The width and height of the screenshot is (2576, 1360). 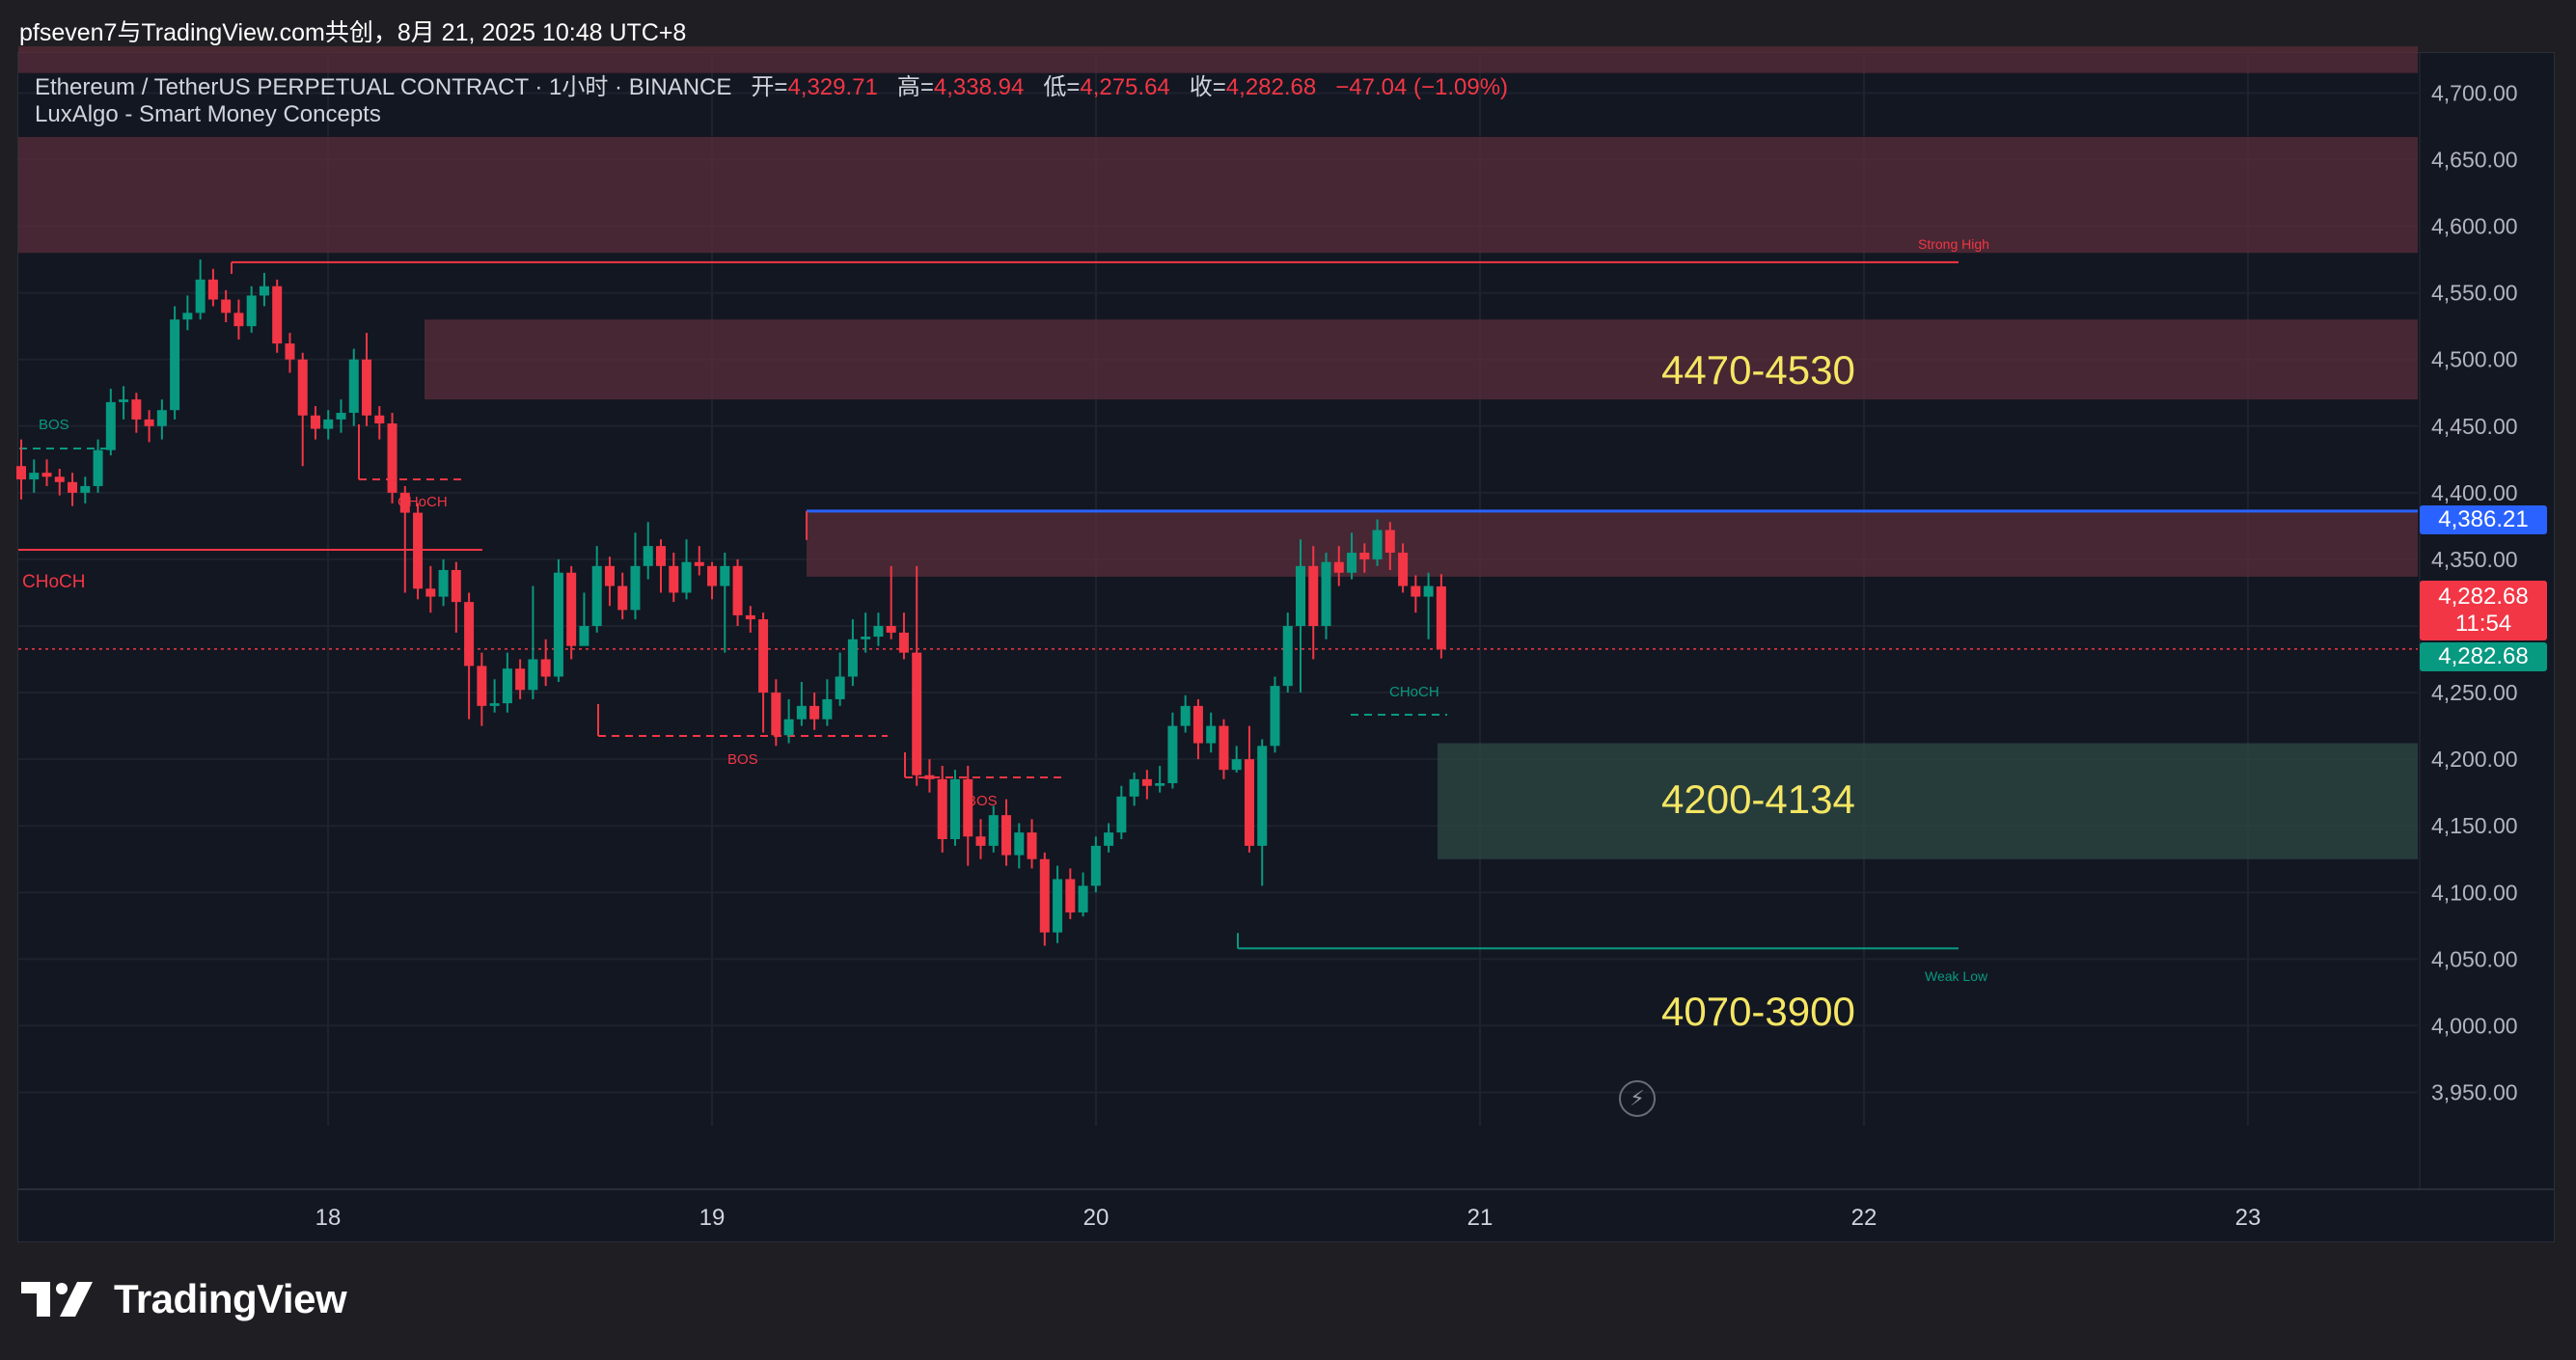 I want to click on bos-label-2: BOS, so click(x=982, y=801).